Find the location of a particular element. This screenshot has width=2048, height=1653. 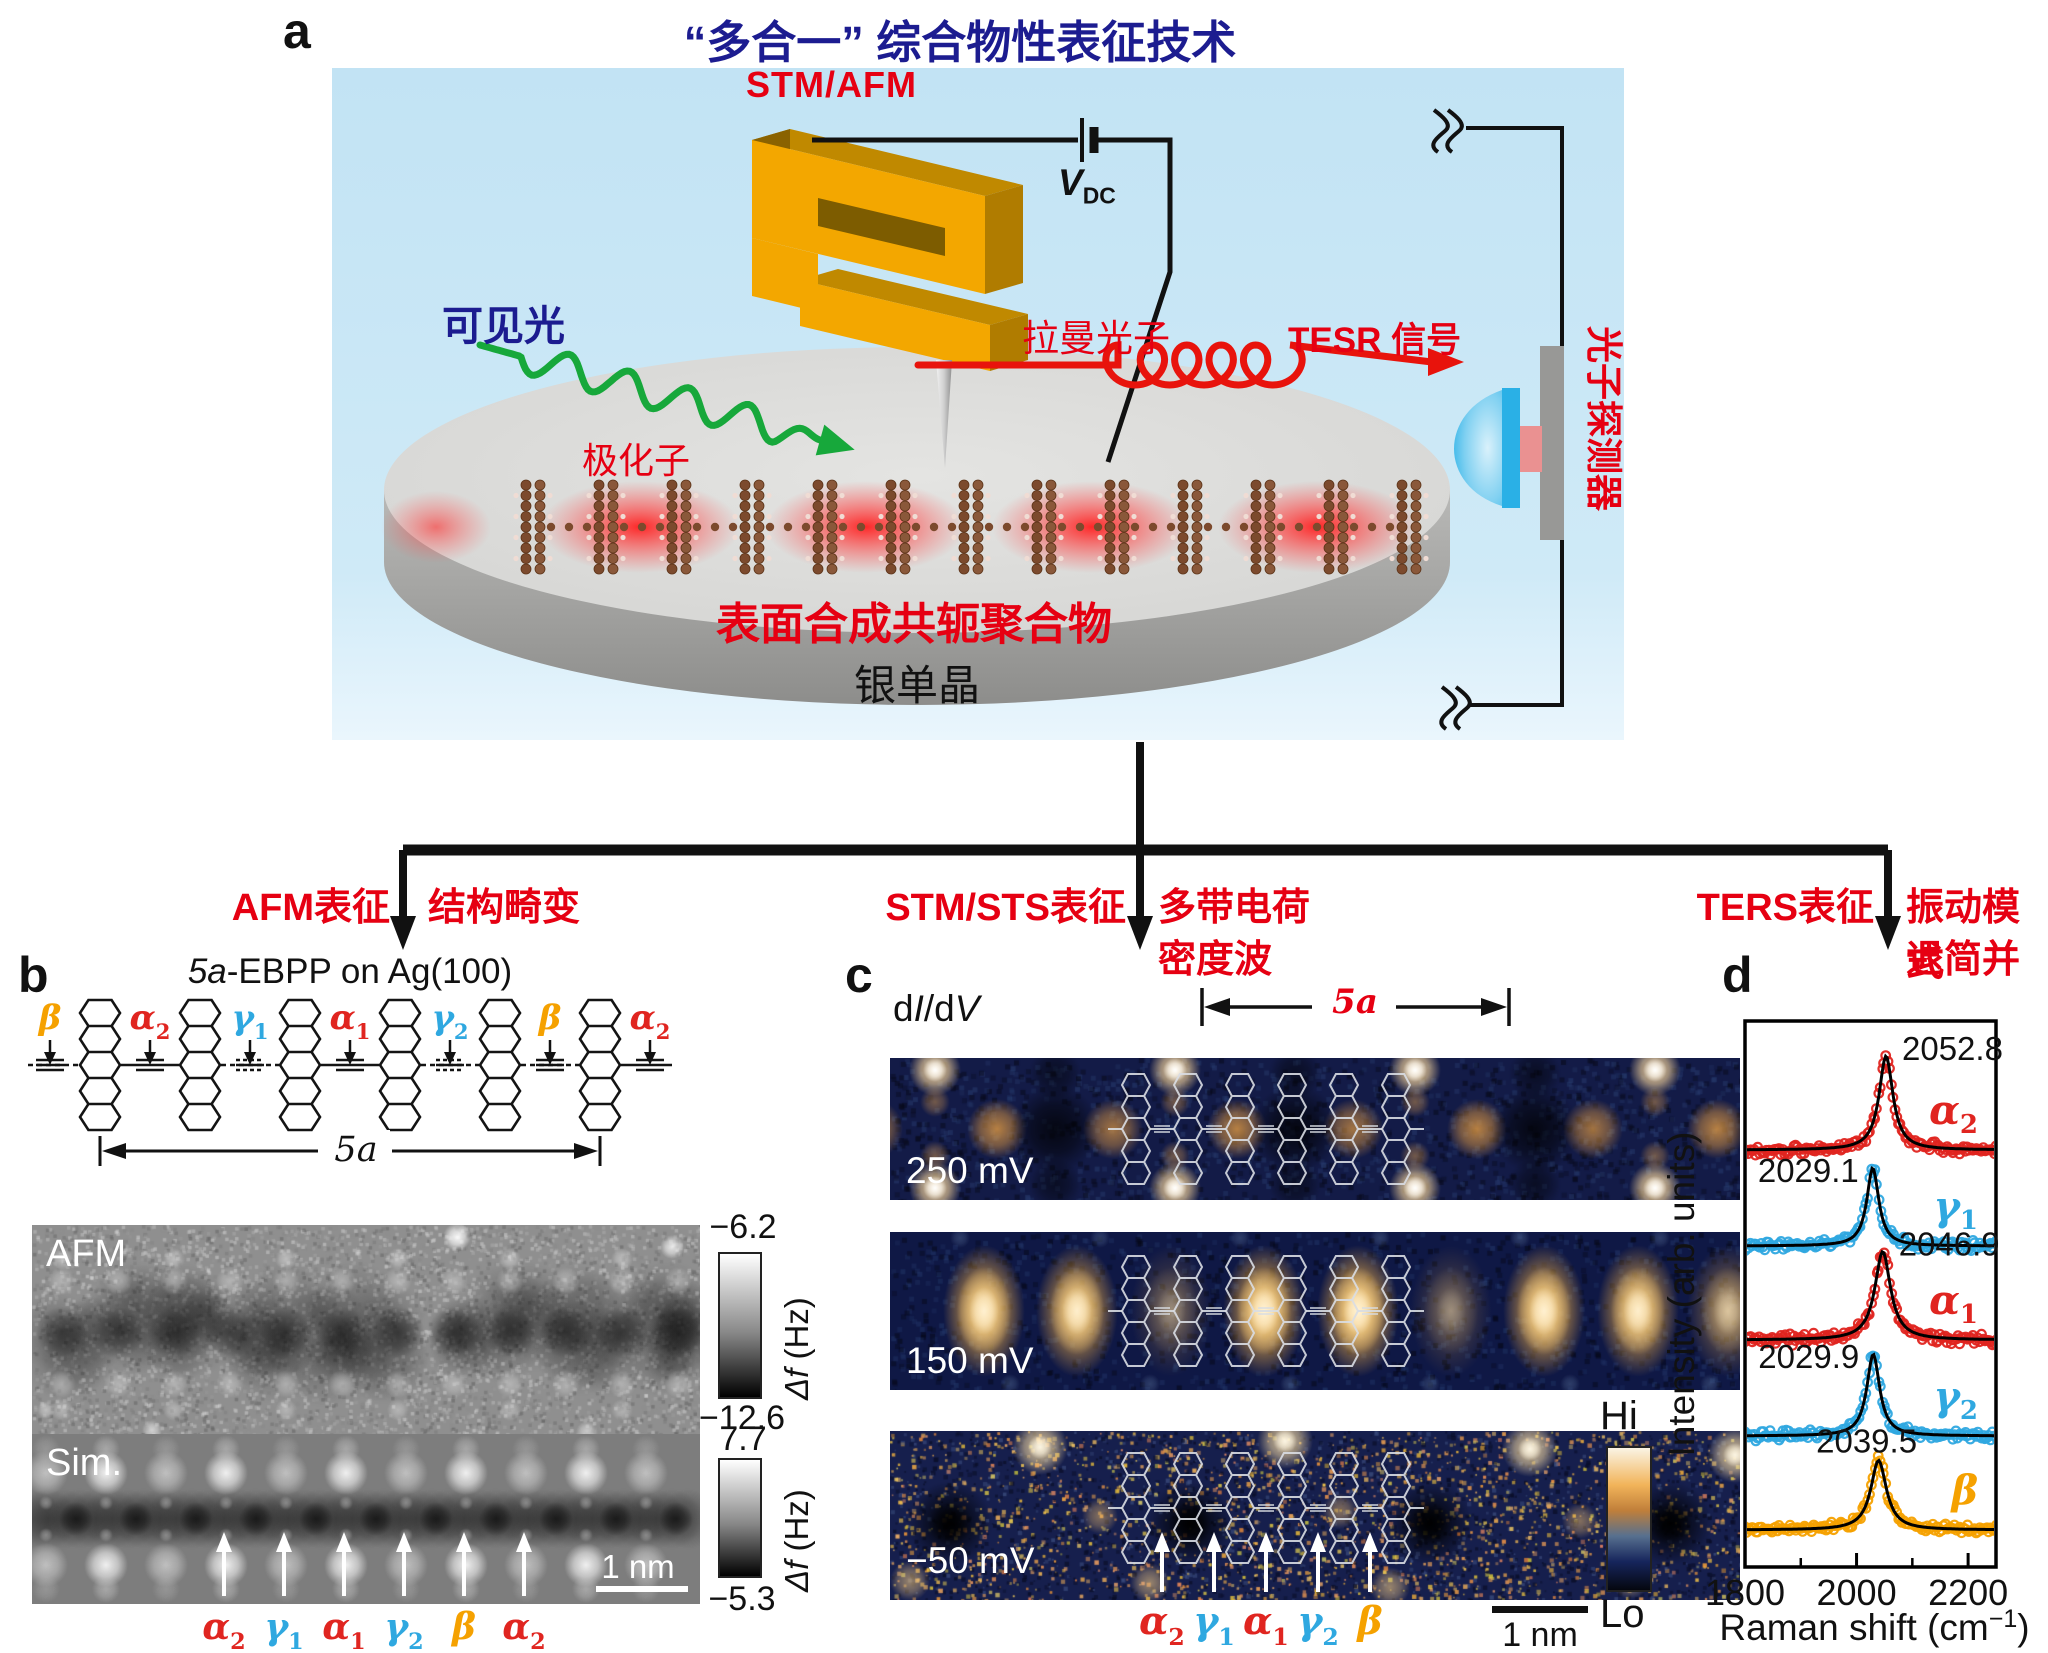

series-name-label: γ1 is located at coordinates (1956, 1209).